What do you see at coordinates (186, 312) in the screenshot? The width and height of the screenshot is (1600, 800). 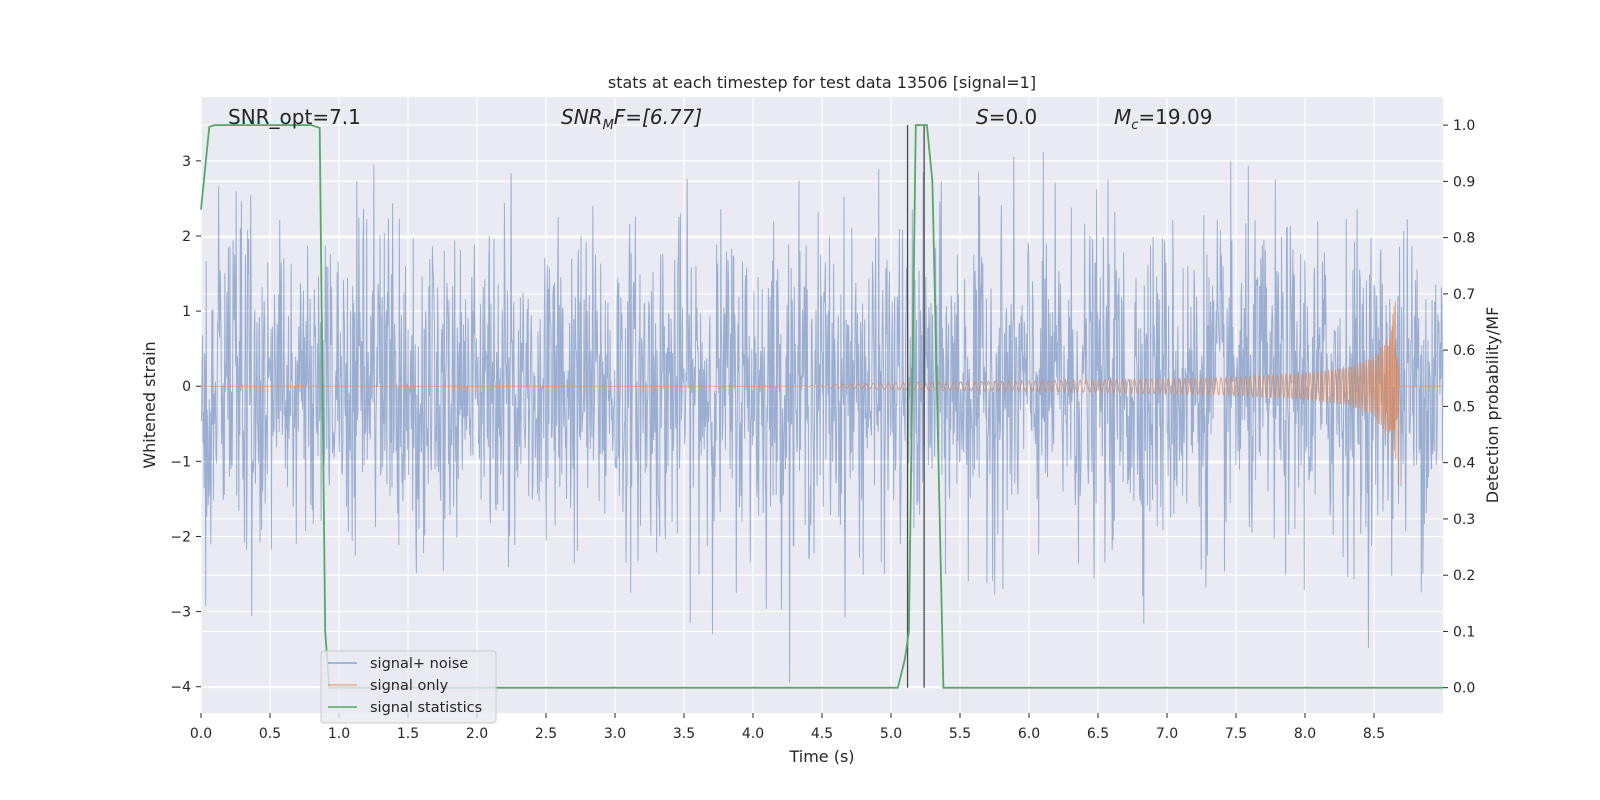 I see `y-left-tick-label-5: 1` at bounding box center [186, 312].